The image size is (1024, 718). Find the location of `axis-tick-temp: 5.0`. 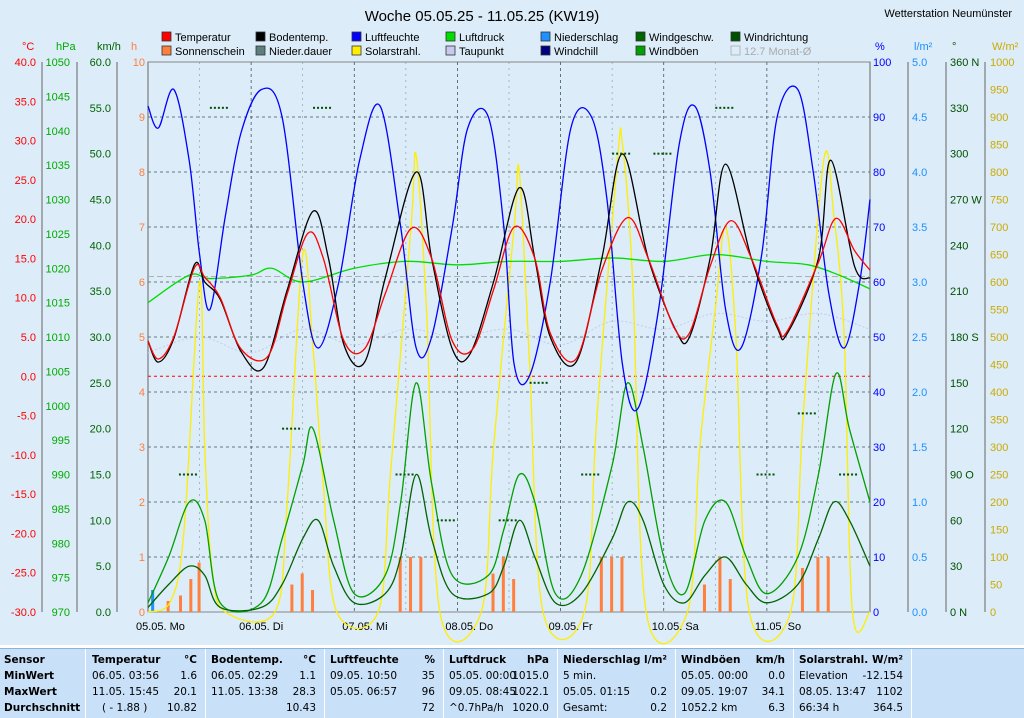

axis-tick-temp: 5.0 is located at coordinates (28, 338).